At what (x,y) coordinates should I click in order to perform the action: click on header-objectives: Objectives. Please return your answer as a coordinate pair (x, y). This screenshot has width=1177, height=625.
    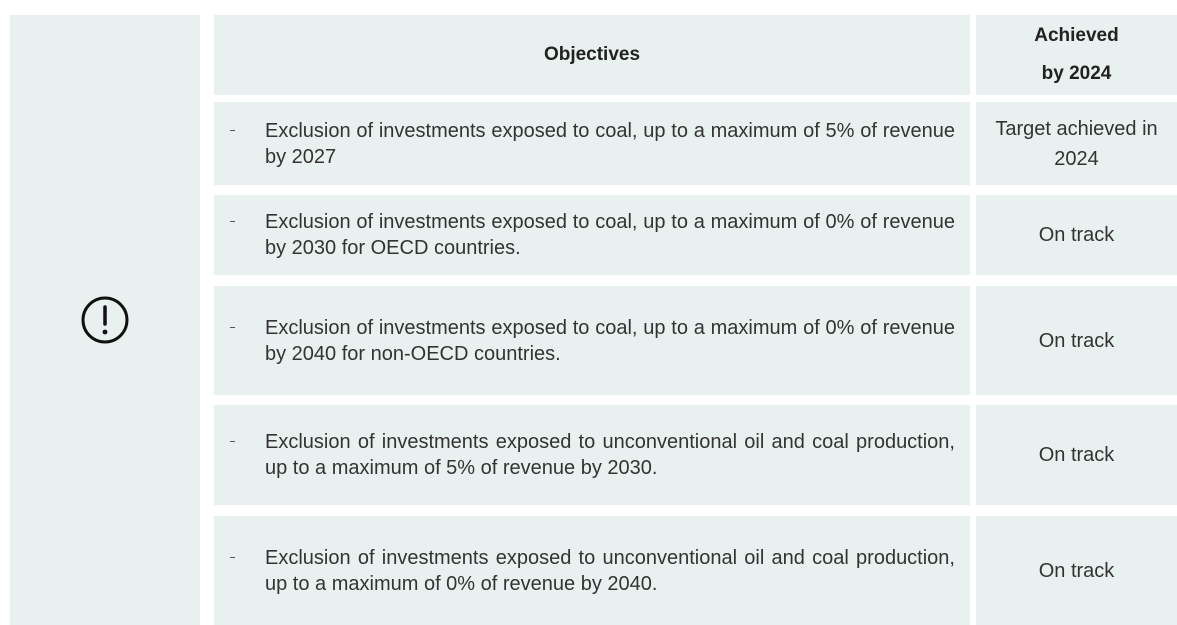
    Looking at the image, I should click on (592, 55).